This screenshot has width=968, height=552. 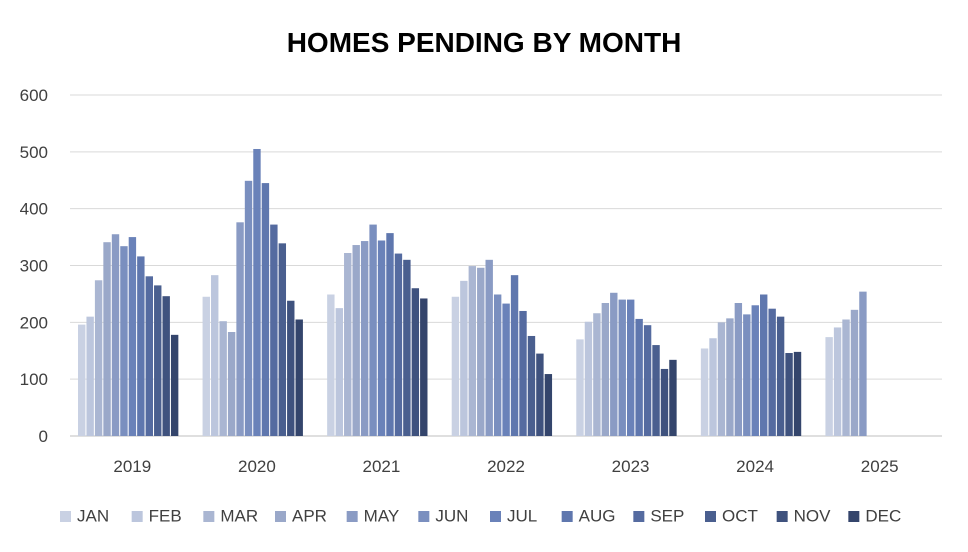 I want to click on bar-sep-2022, so click(x=523, y=373).